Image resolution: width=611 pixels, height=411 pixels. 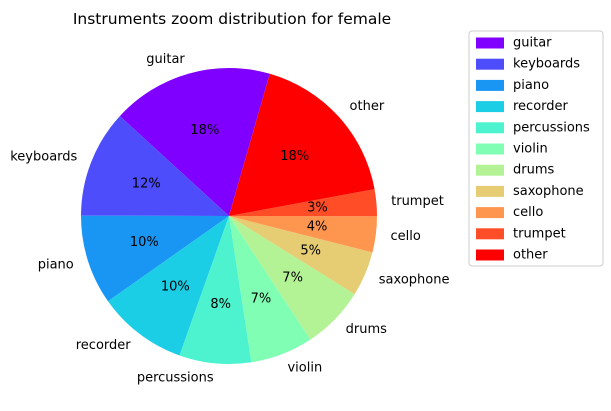 I want to click on percent-label-percussions: 8%, so click(x=220, y=304).